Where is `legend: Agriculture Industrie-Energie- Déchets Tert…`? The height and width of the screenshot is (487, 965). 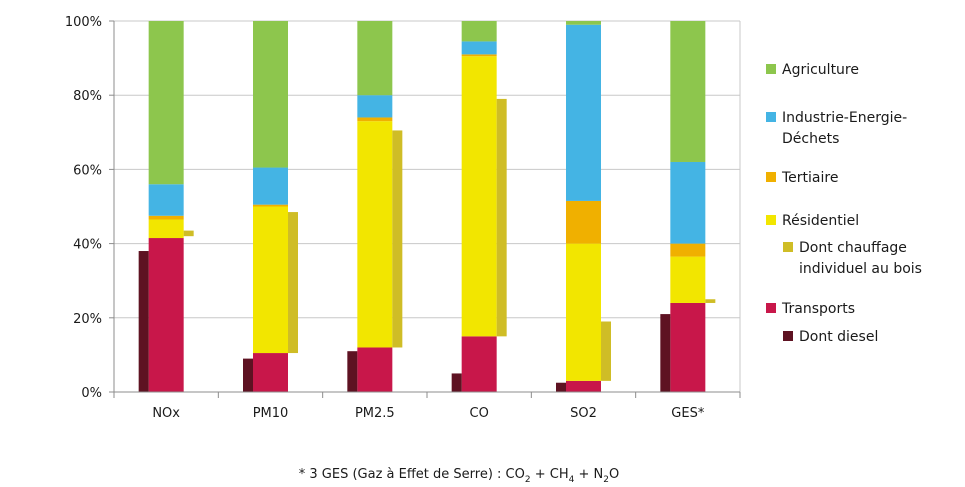 legend: Agriculture Industrie-Energie- Déchets Tert… is located at coordinates (844, 203).